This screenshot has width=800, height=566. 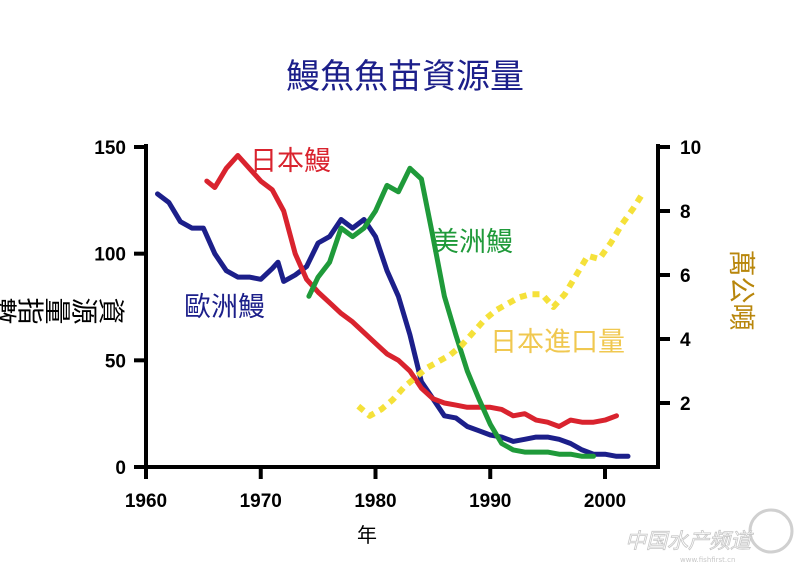 I want to click on watermark: 中国水产频道 www.fishfirst.cn, so click(x=709, y=536).